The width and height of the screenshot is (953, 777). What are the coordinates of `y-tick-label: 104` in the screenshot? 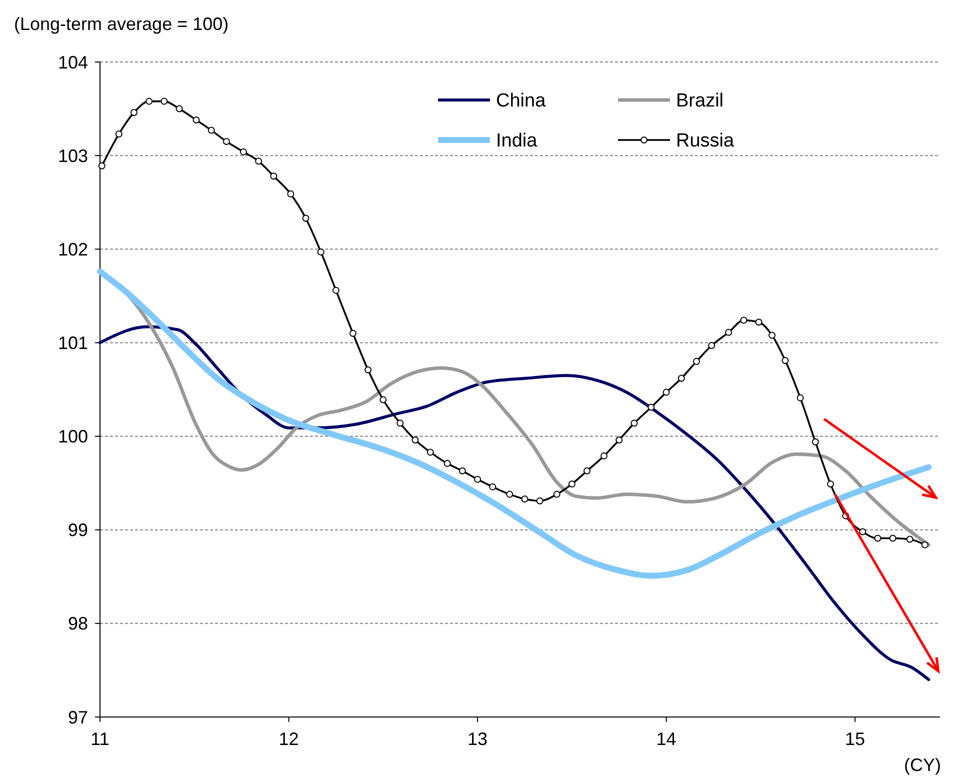 It's located at (73, 62).